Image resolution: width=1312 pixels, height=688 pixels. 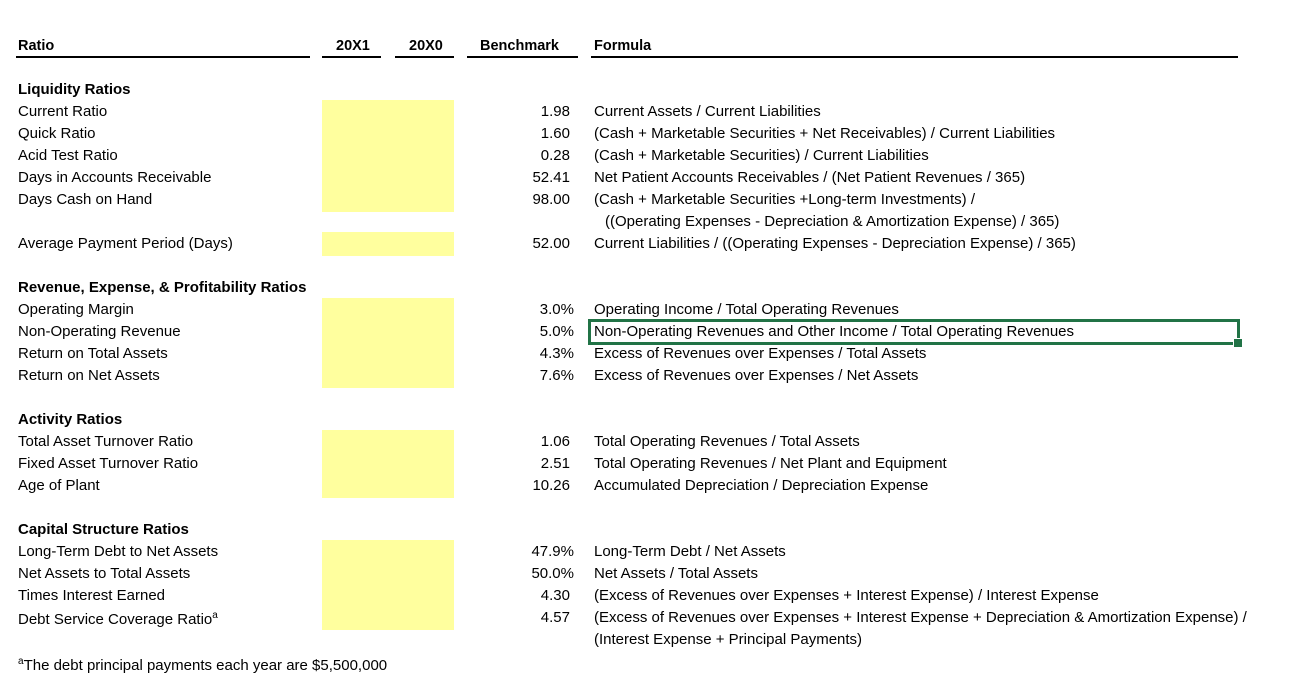 I want to click on row-label: Days Cash on Hand, so click(x=85, y=199).